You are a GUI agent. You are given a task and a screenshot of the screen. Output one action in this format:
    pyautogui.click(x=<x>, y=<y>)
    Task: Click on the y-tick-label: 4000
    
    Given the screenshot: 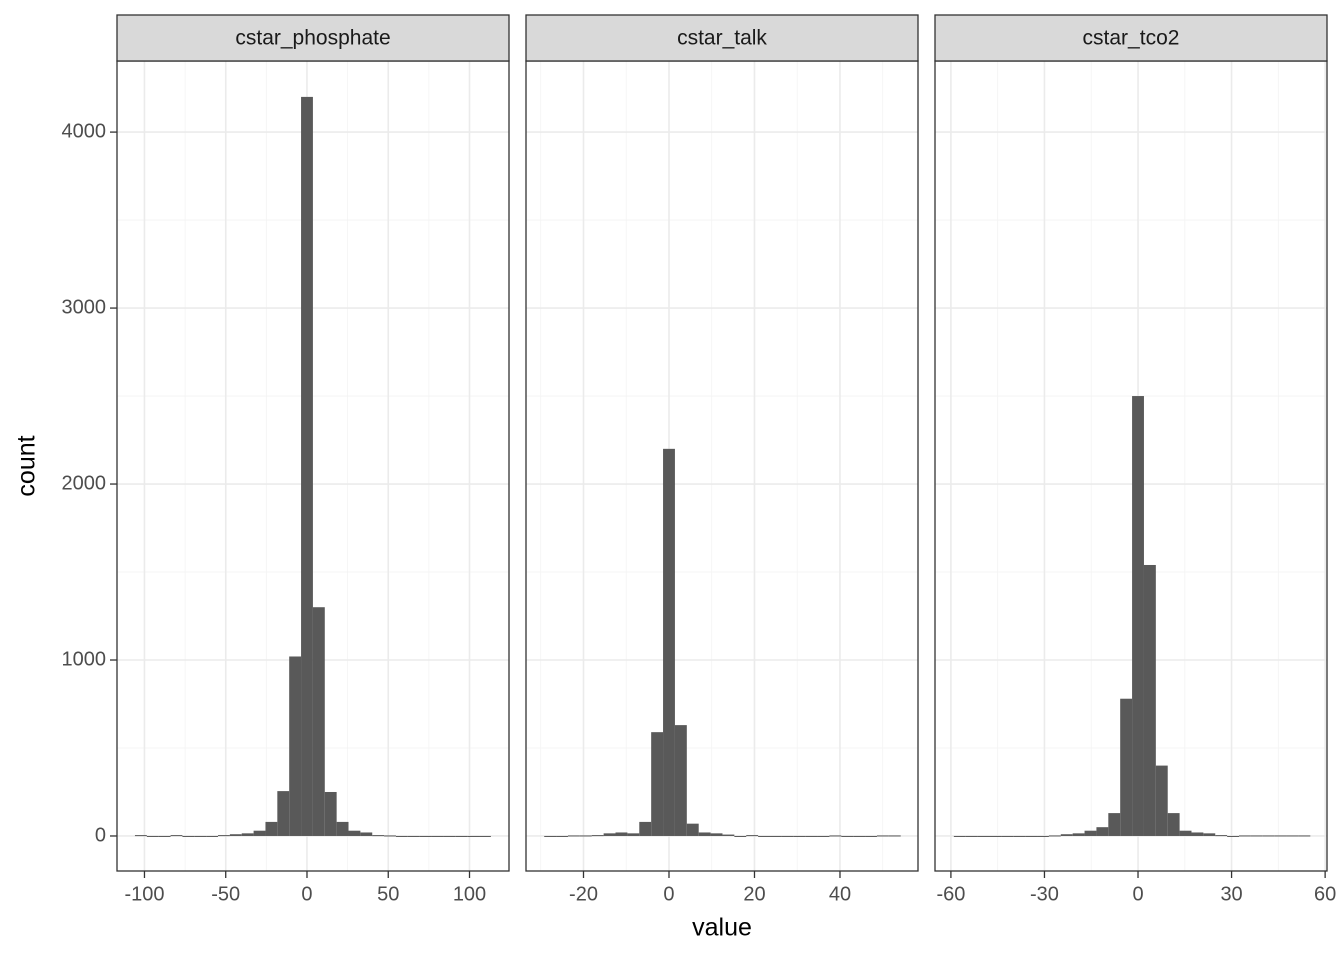 What is the action you would take?
    pyautogui.click(x=84, y=131)
    